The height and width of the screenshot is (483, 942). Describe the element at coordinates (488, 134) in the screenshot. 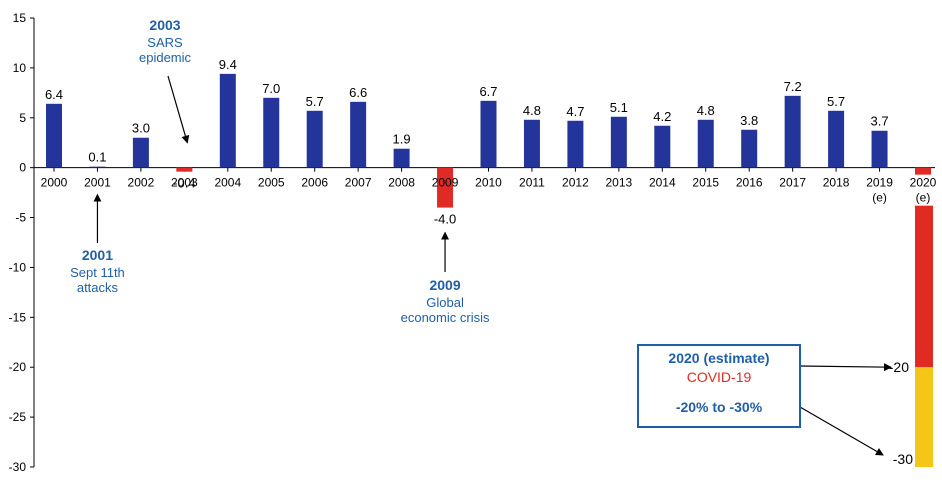

I see `bar-2010` at that location.